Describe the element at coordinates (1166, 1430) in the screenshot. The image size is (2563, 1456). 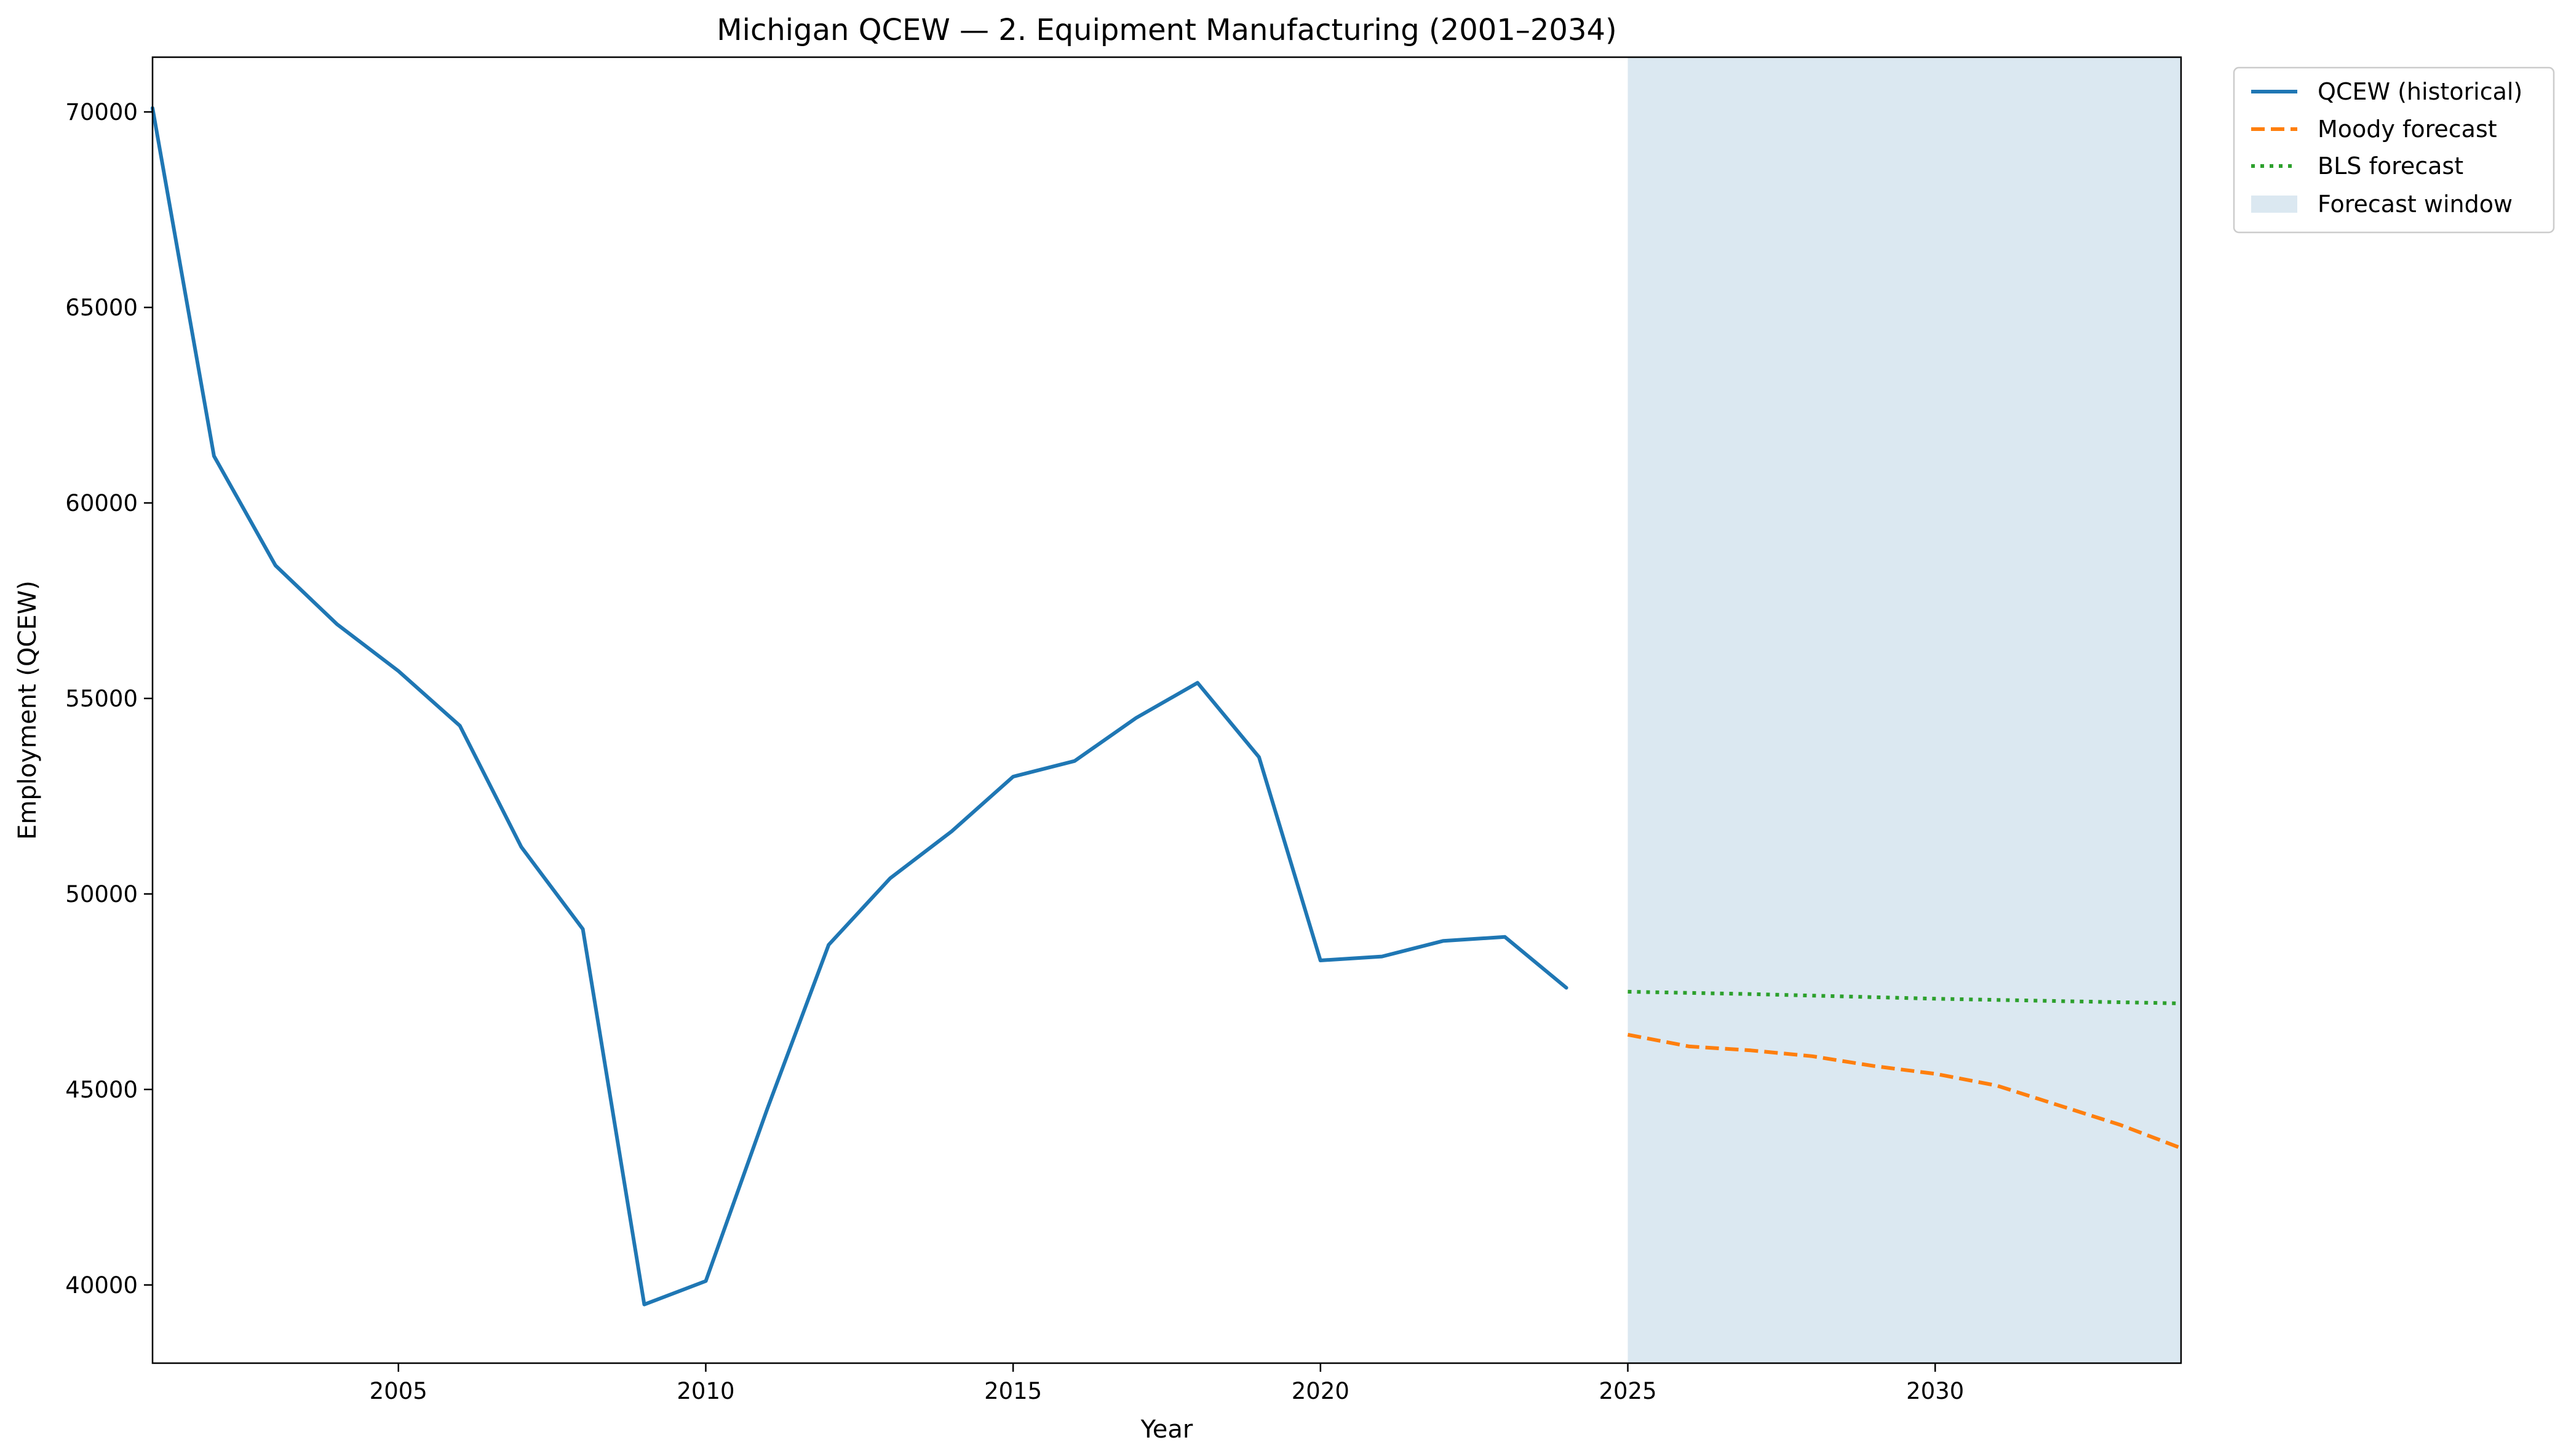
I see `x-axis-label: Year` at that location.